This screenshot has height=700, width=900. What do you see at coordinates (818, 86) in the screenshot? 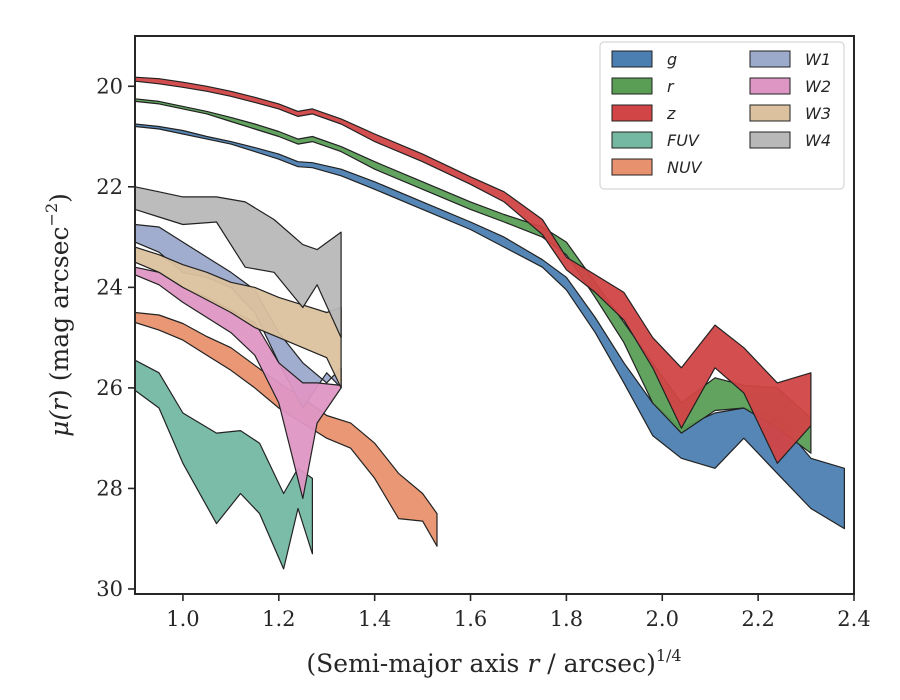
I see `legend-label-W2: W2` at bounding box center [818, 86].